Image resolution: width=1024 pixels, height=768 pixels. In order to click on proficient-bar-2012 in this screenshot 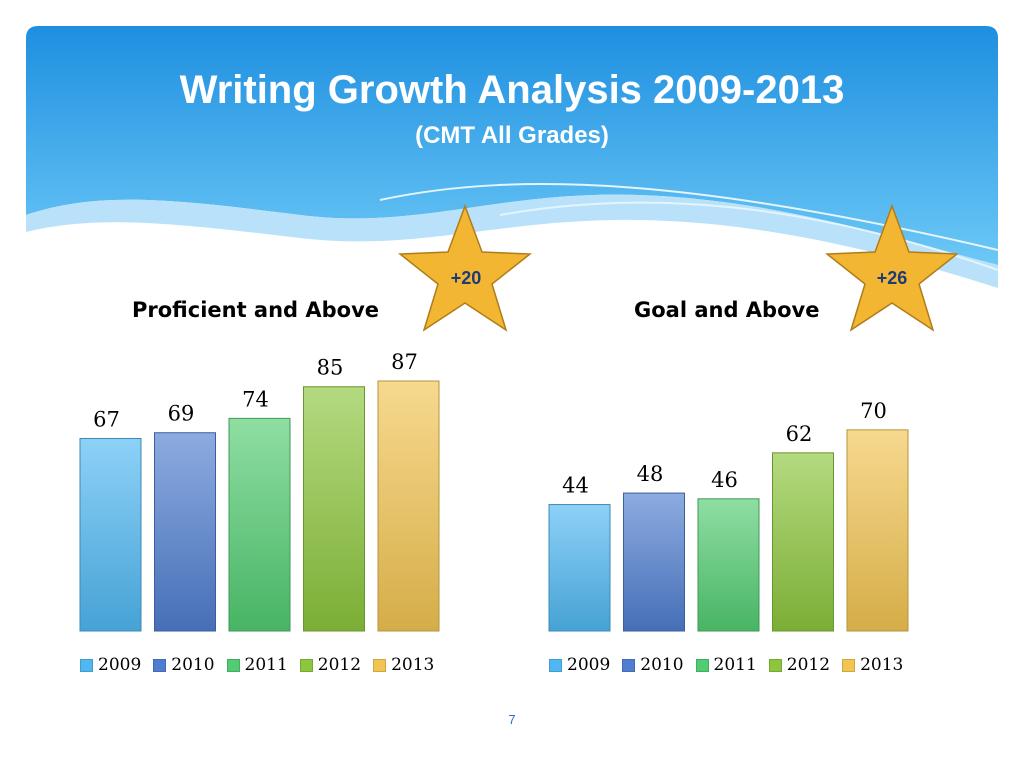, I will do `click(334, 509)`.